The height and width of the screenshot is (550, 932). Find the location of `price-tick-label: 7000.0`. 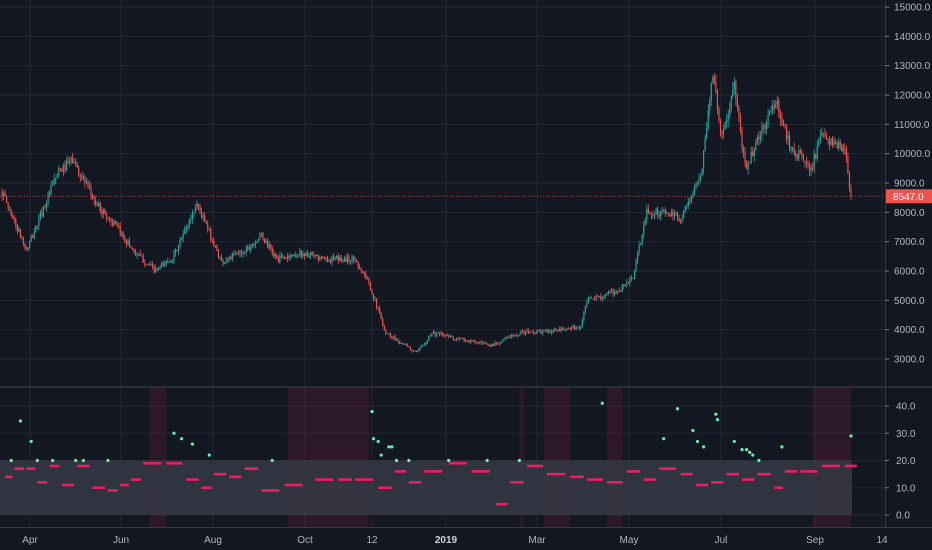

price-tick-label: 7000.0 is located at coordinates (909, 242).